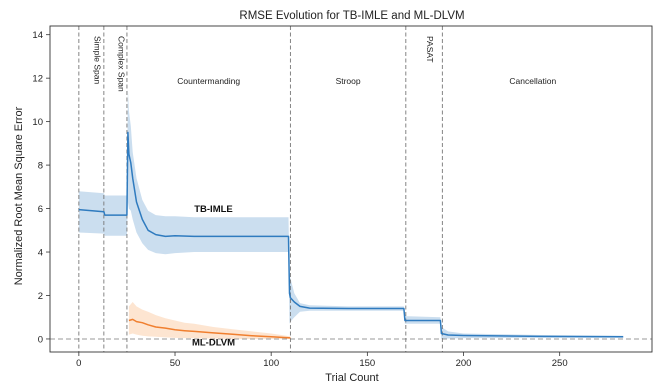 The width and height of the screenshot is (654, 386). What do you see at coordinates (213, 276) in the screenshot?
I see `series-annotations: TB-IMLE ML-DLVM` at bounding box center [213, 276].